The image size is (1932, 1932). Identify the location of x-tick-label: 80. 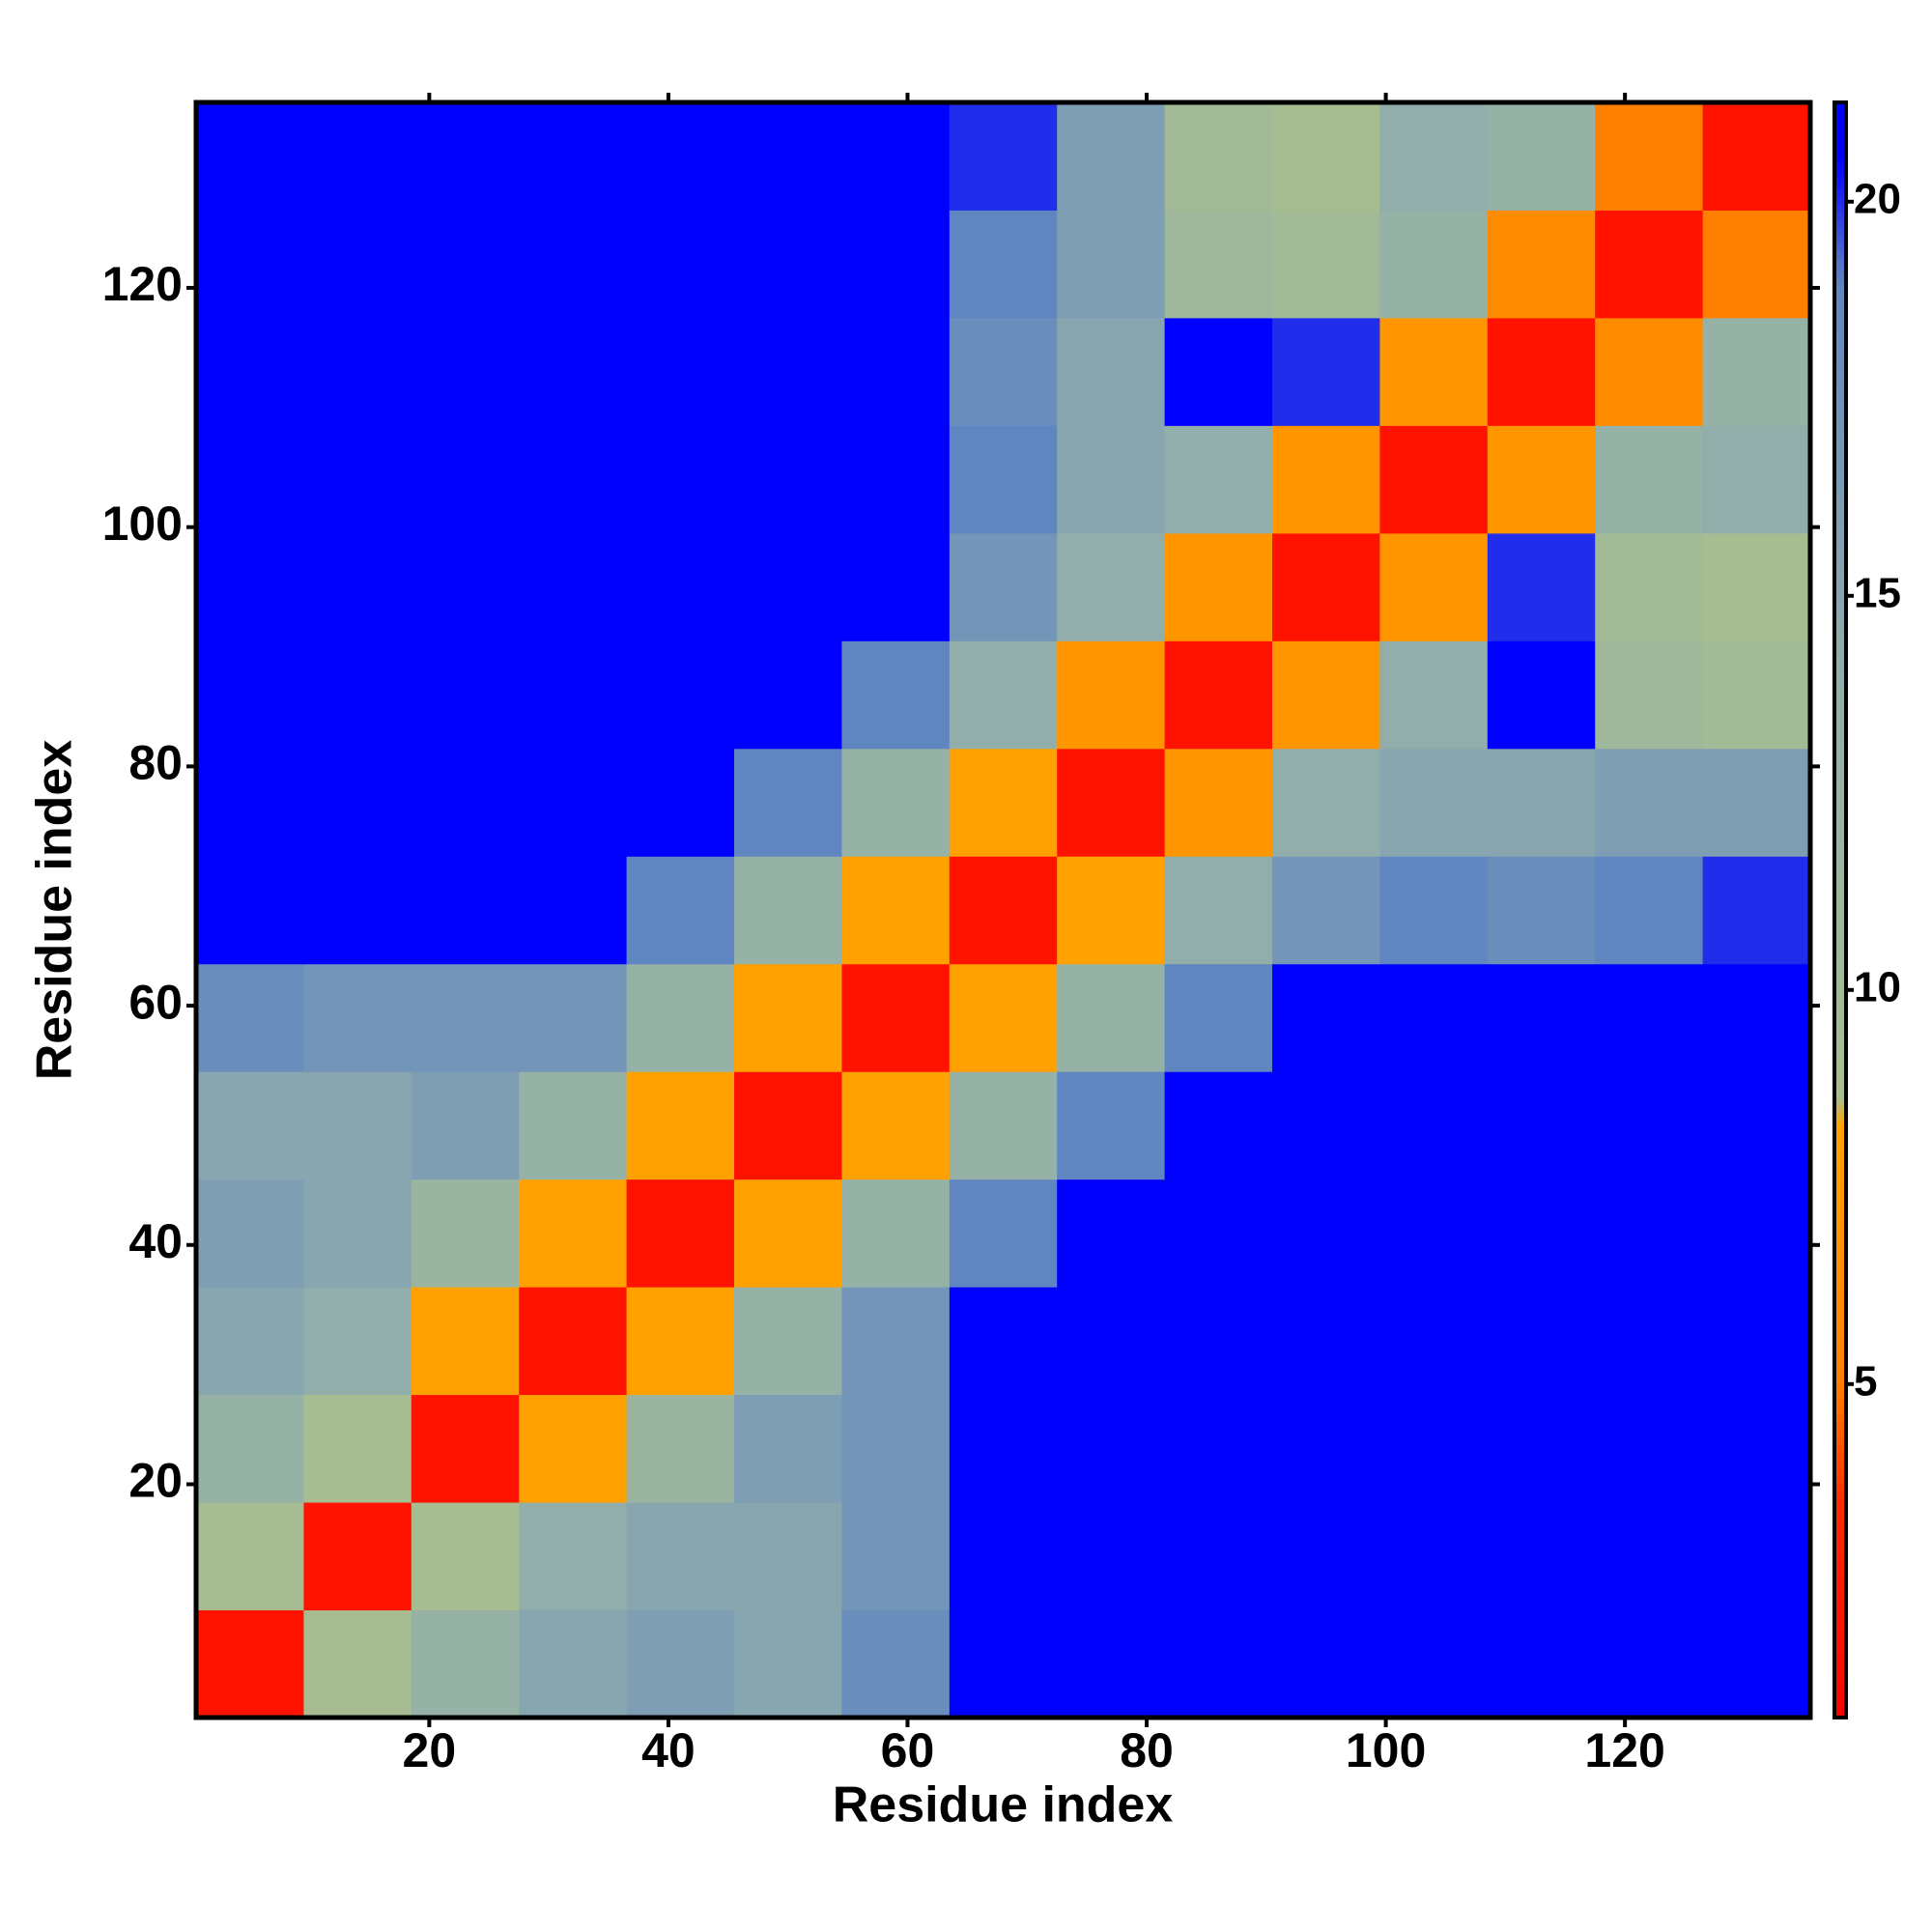
(1147, 1750).